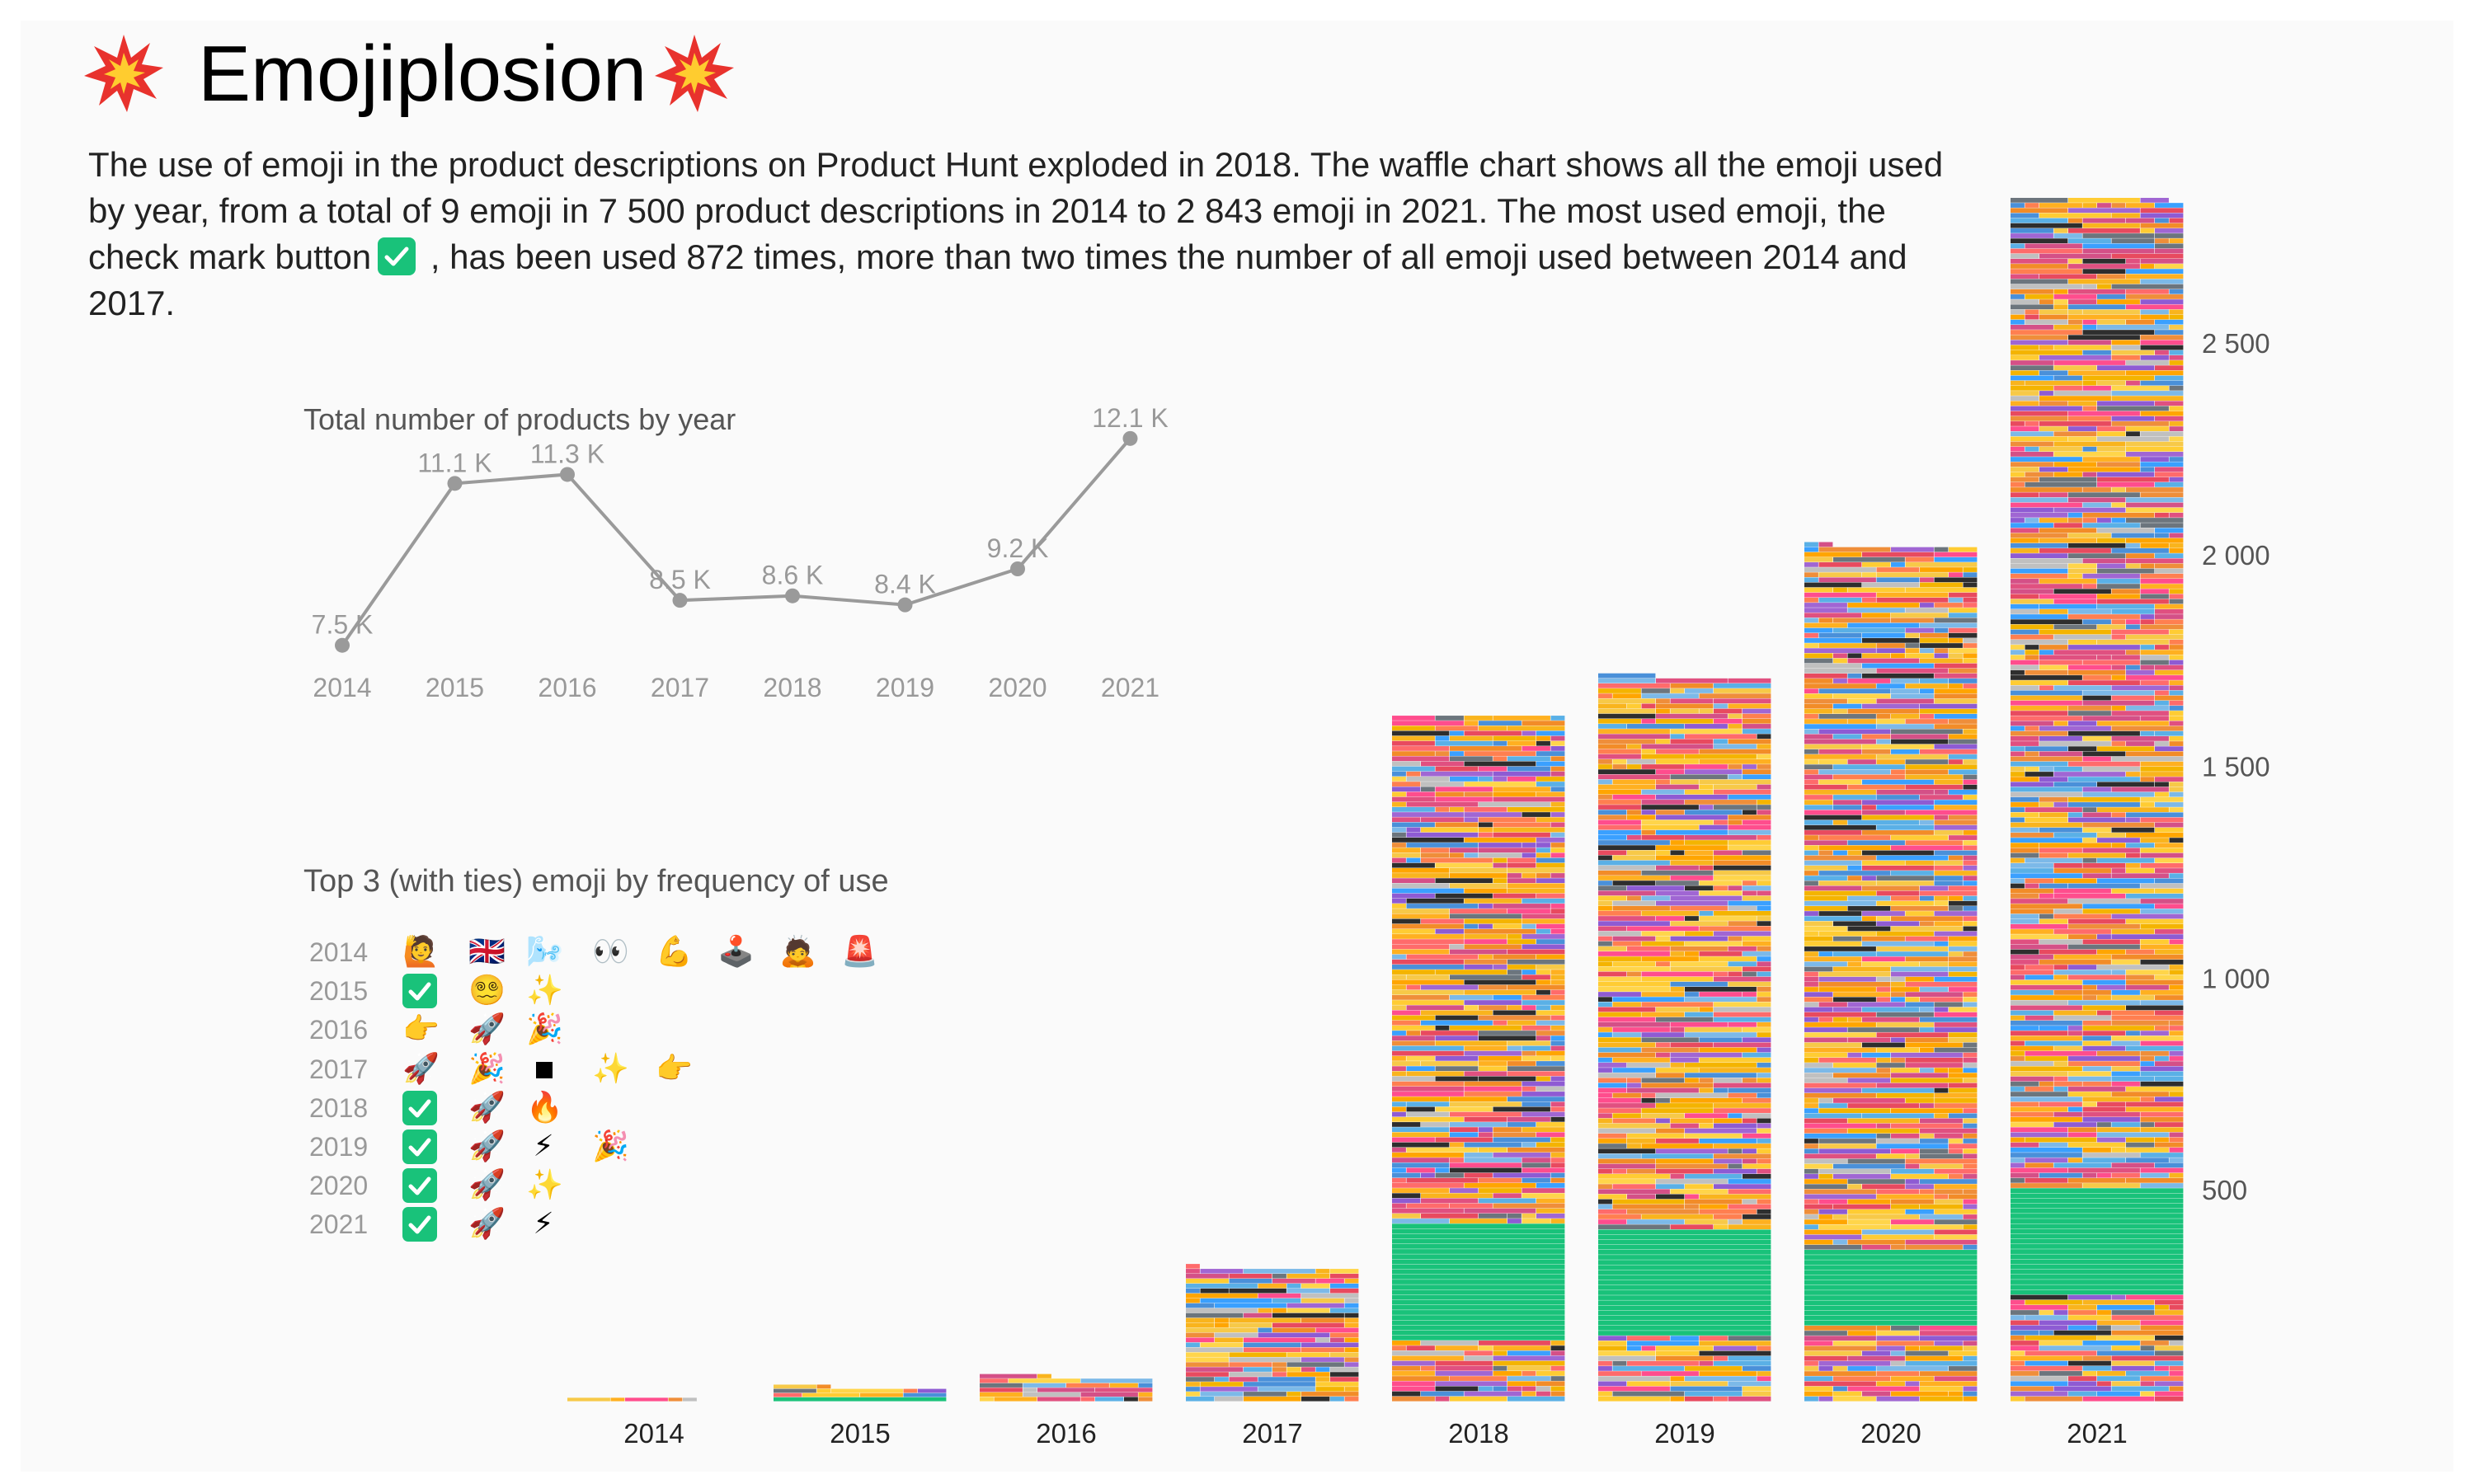  What do you see at coordinates (792, 687) in the screenshot?
I see `line-x-tick-label: 2018` at bounding box center [792, 687].